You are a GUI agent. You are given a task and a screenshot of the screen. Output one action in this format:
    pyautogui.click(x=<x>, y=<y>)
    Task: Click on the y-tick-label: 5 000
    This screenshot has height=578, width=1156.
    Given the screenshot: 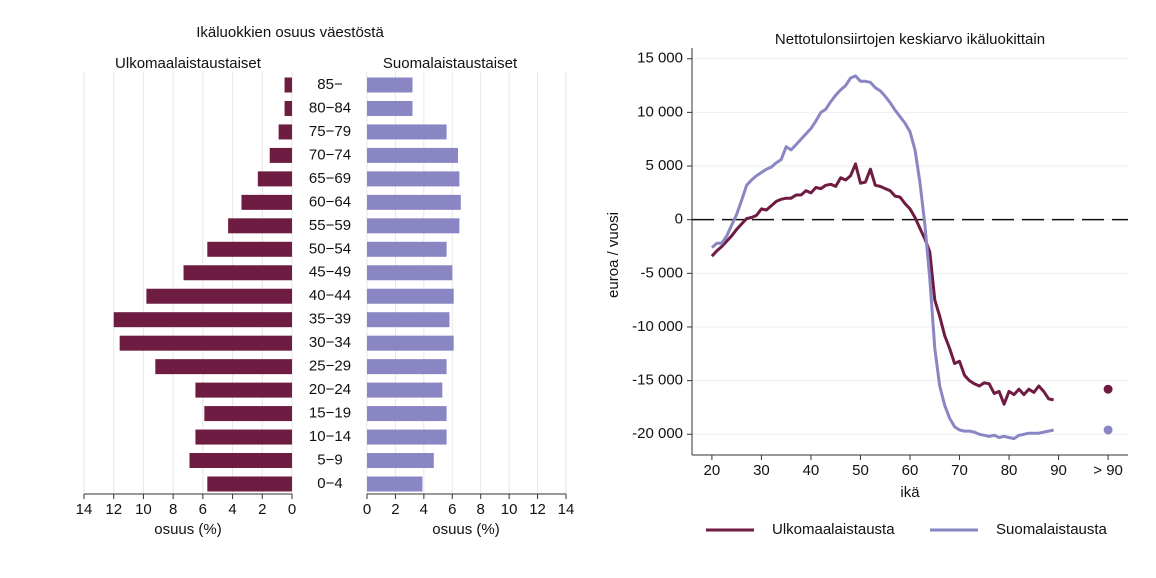 What is the action you would take?
    pyautogui.click(x=664, y=165)
    